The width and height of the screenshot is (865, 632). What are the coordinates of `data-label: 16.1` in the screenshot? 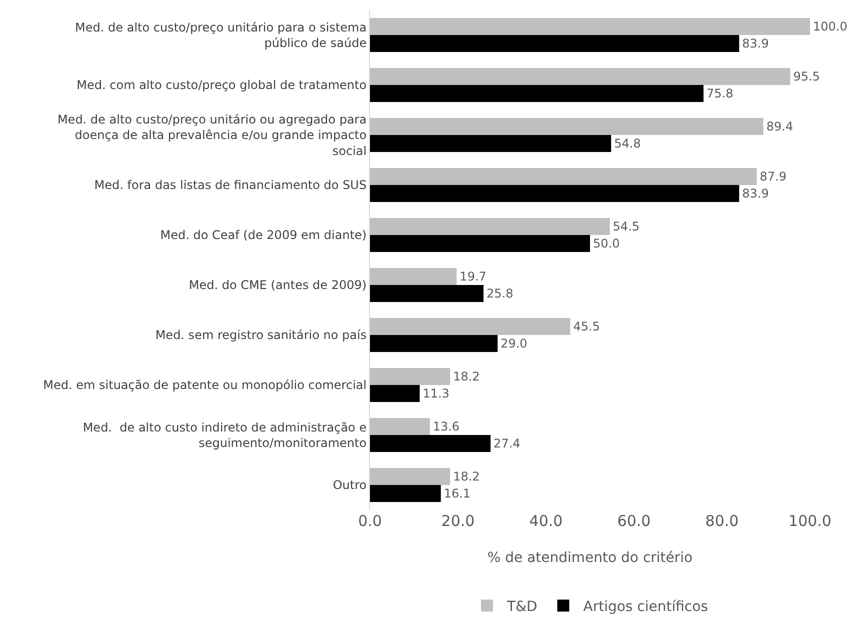 It's located at (457, 493).